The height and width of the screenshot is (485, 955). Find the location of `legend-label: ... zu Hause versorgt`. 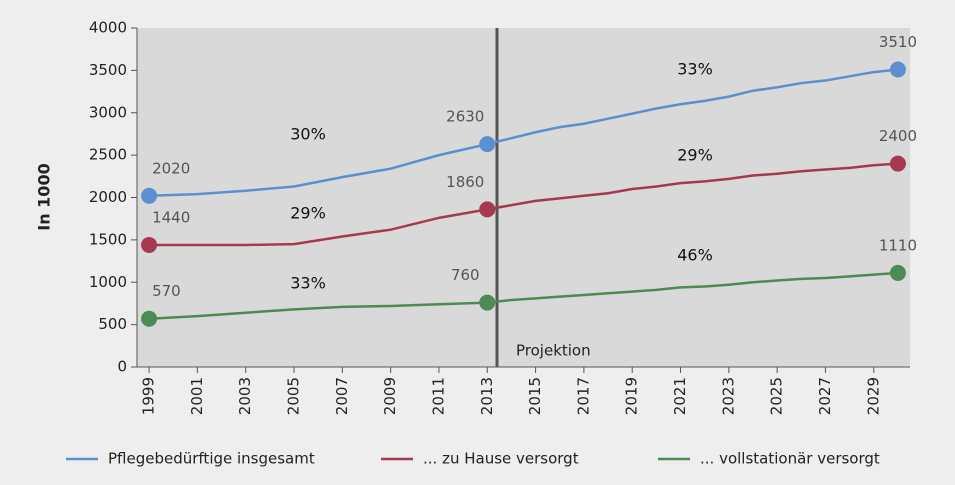

legend-label: ... zu Hause versorgt is located at coordinates (501, 459).